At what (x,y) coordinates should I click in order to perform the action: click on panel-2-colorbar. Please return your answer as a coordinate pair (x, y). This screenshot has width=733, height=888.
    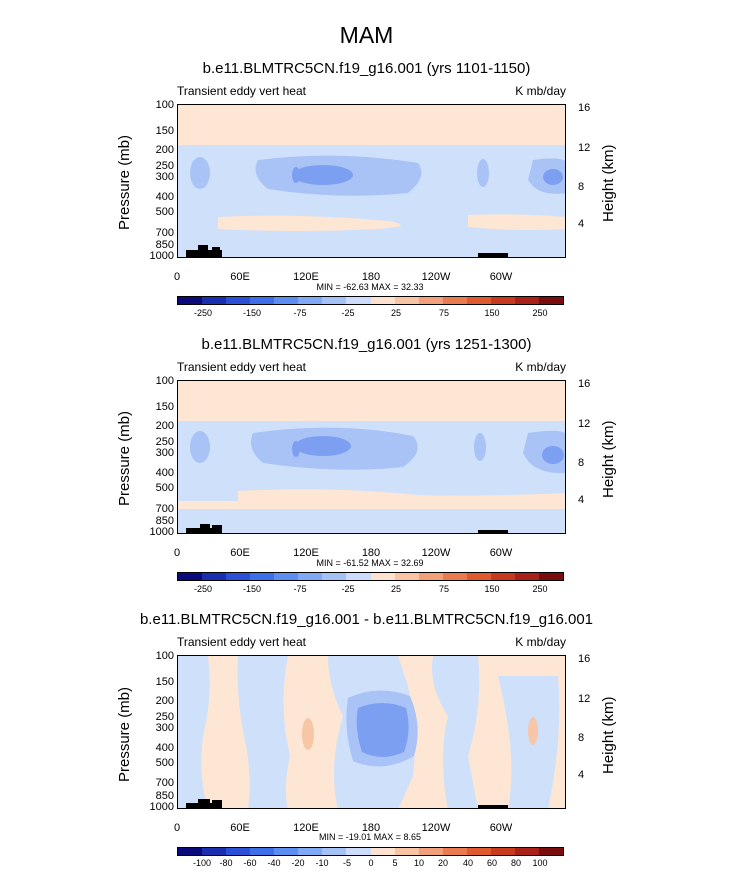
    Looking at the image, I should click on (370, 576).